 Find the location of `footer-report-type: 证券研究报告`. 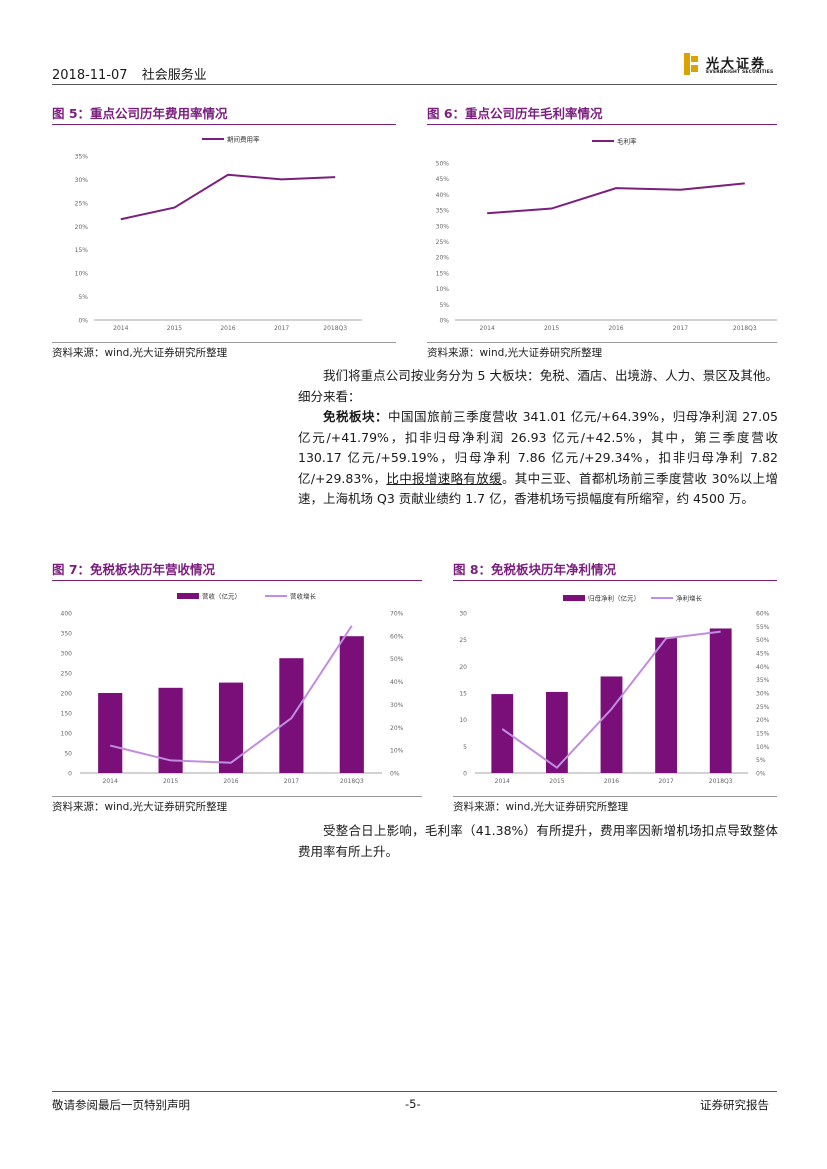

footer-report-type: 证券研究报告 is located at coordinates (734, 1105).